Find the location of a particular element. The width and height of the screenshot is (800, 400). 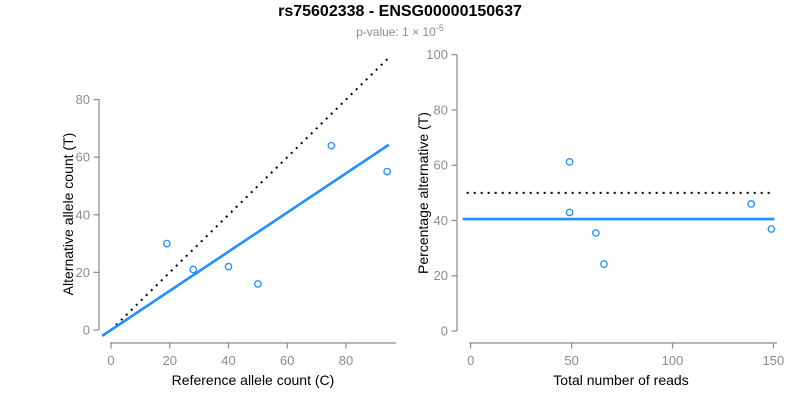

x-tick-label: 20 is located at coordinates (170, 360).